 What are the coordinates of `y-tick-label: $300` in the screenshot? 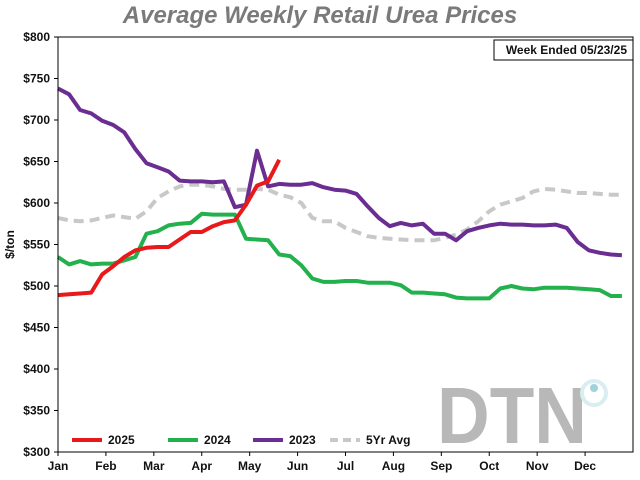 It's located at (36, 452).